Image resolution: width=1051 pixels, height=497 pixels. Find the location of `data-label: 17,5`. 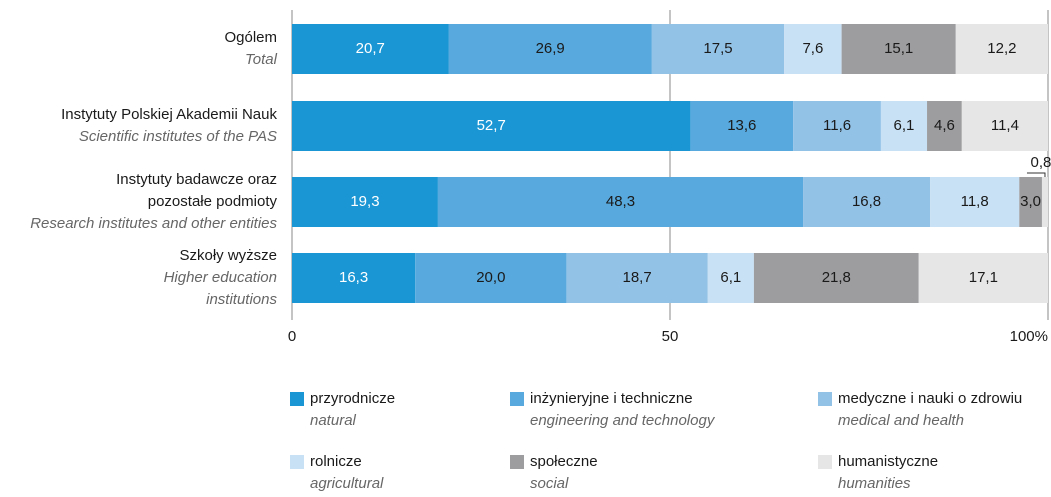

data-label: 17,5 is located at coordinates (717, 48).